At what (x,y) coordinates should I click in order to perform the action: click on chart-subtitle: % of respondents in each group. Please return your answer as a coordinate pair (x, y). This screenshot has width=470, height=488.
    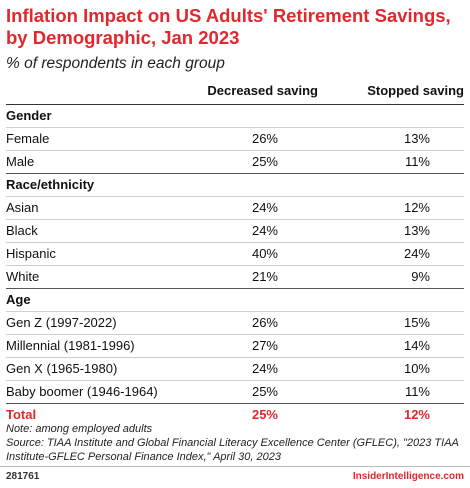
    Looking at the image, I should click on (115, 63).